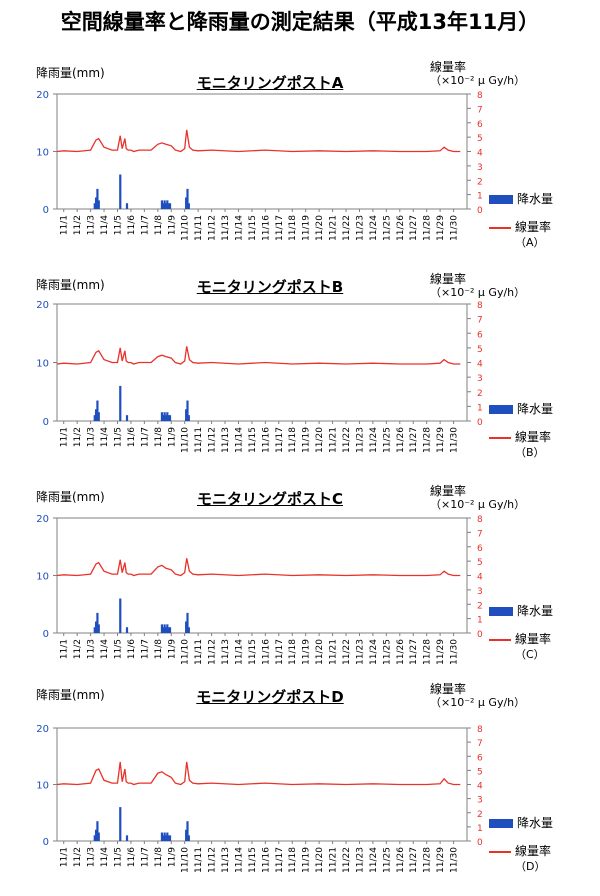  I want to click on x-tick-label: 11/2, so click(78, 857).